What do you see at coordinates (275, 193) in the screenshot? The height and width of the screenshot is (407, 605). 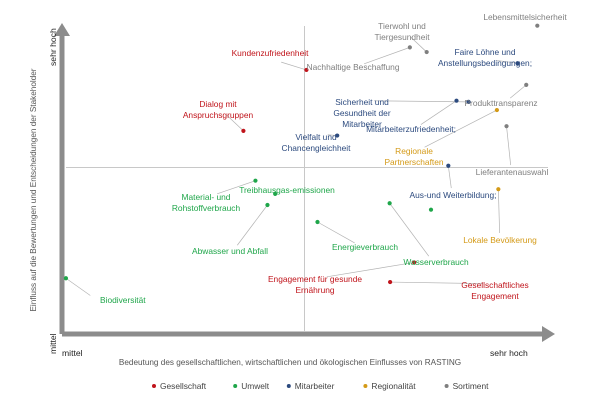 I see `data-point-treibhausgas-emissionen` at bounding box center [275, 193].